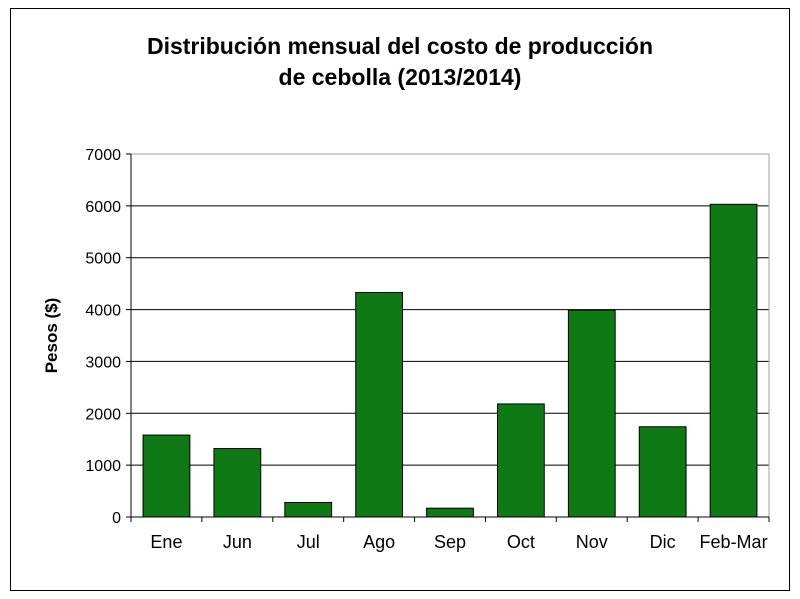 The height and width of the screenshot is (599, 800). I want to click on y-tick-label: 1000, so click(103, 466).